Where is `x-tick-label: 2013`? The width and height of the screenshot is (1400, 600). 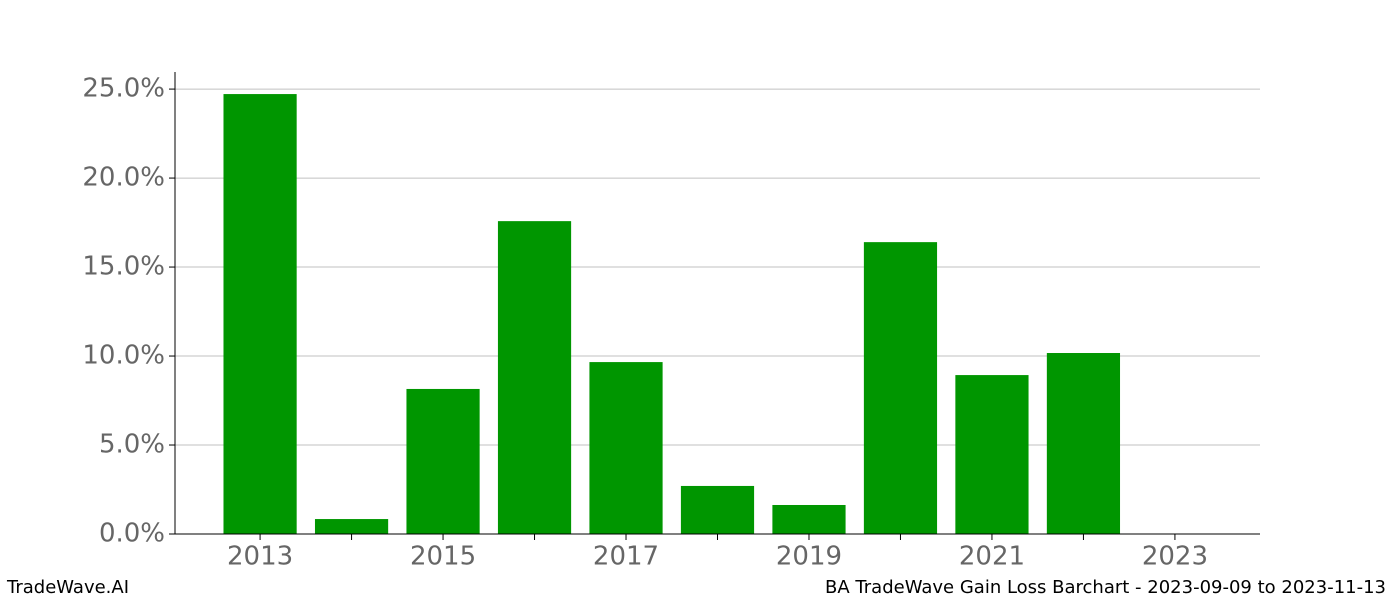 x-tick-label: 2013 is located at coordinates (260, 557).